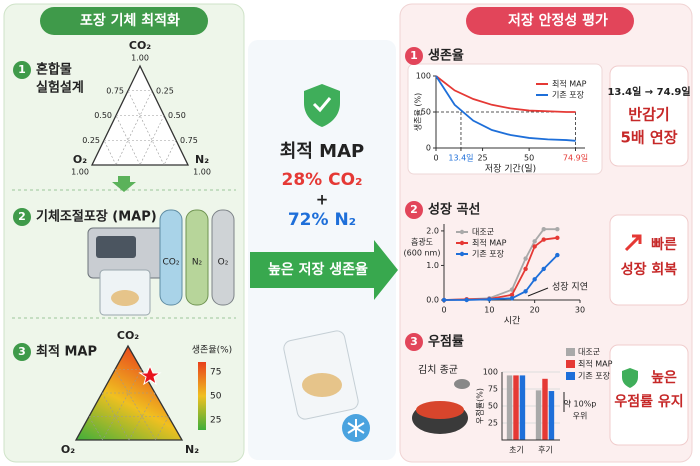  What do you see at coordinates (664, 378) in the screenshot?
I see `highlight-text: 높은` at bounding box center [664, 378].